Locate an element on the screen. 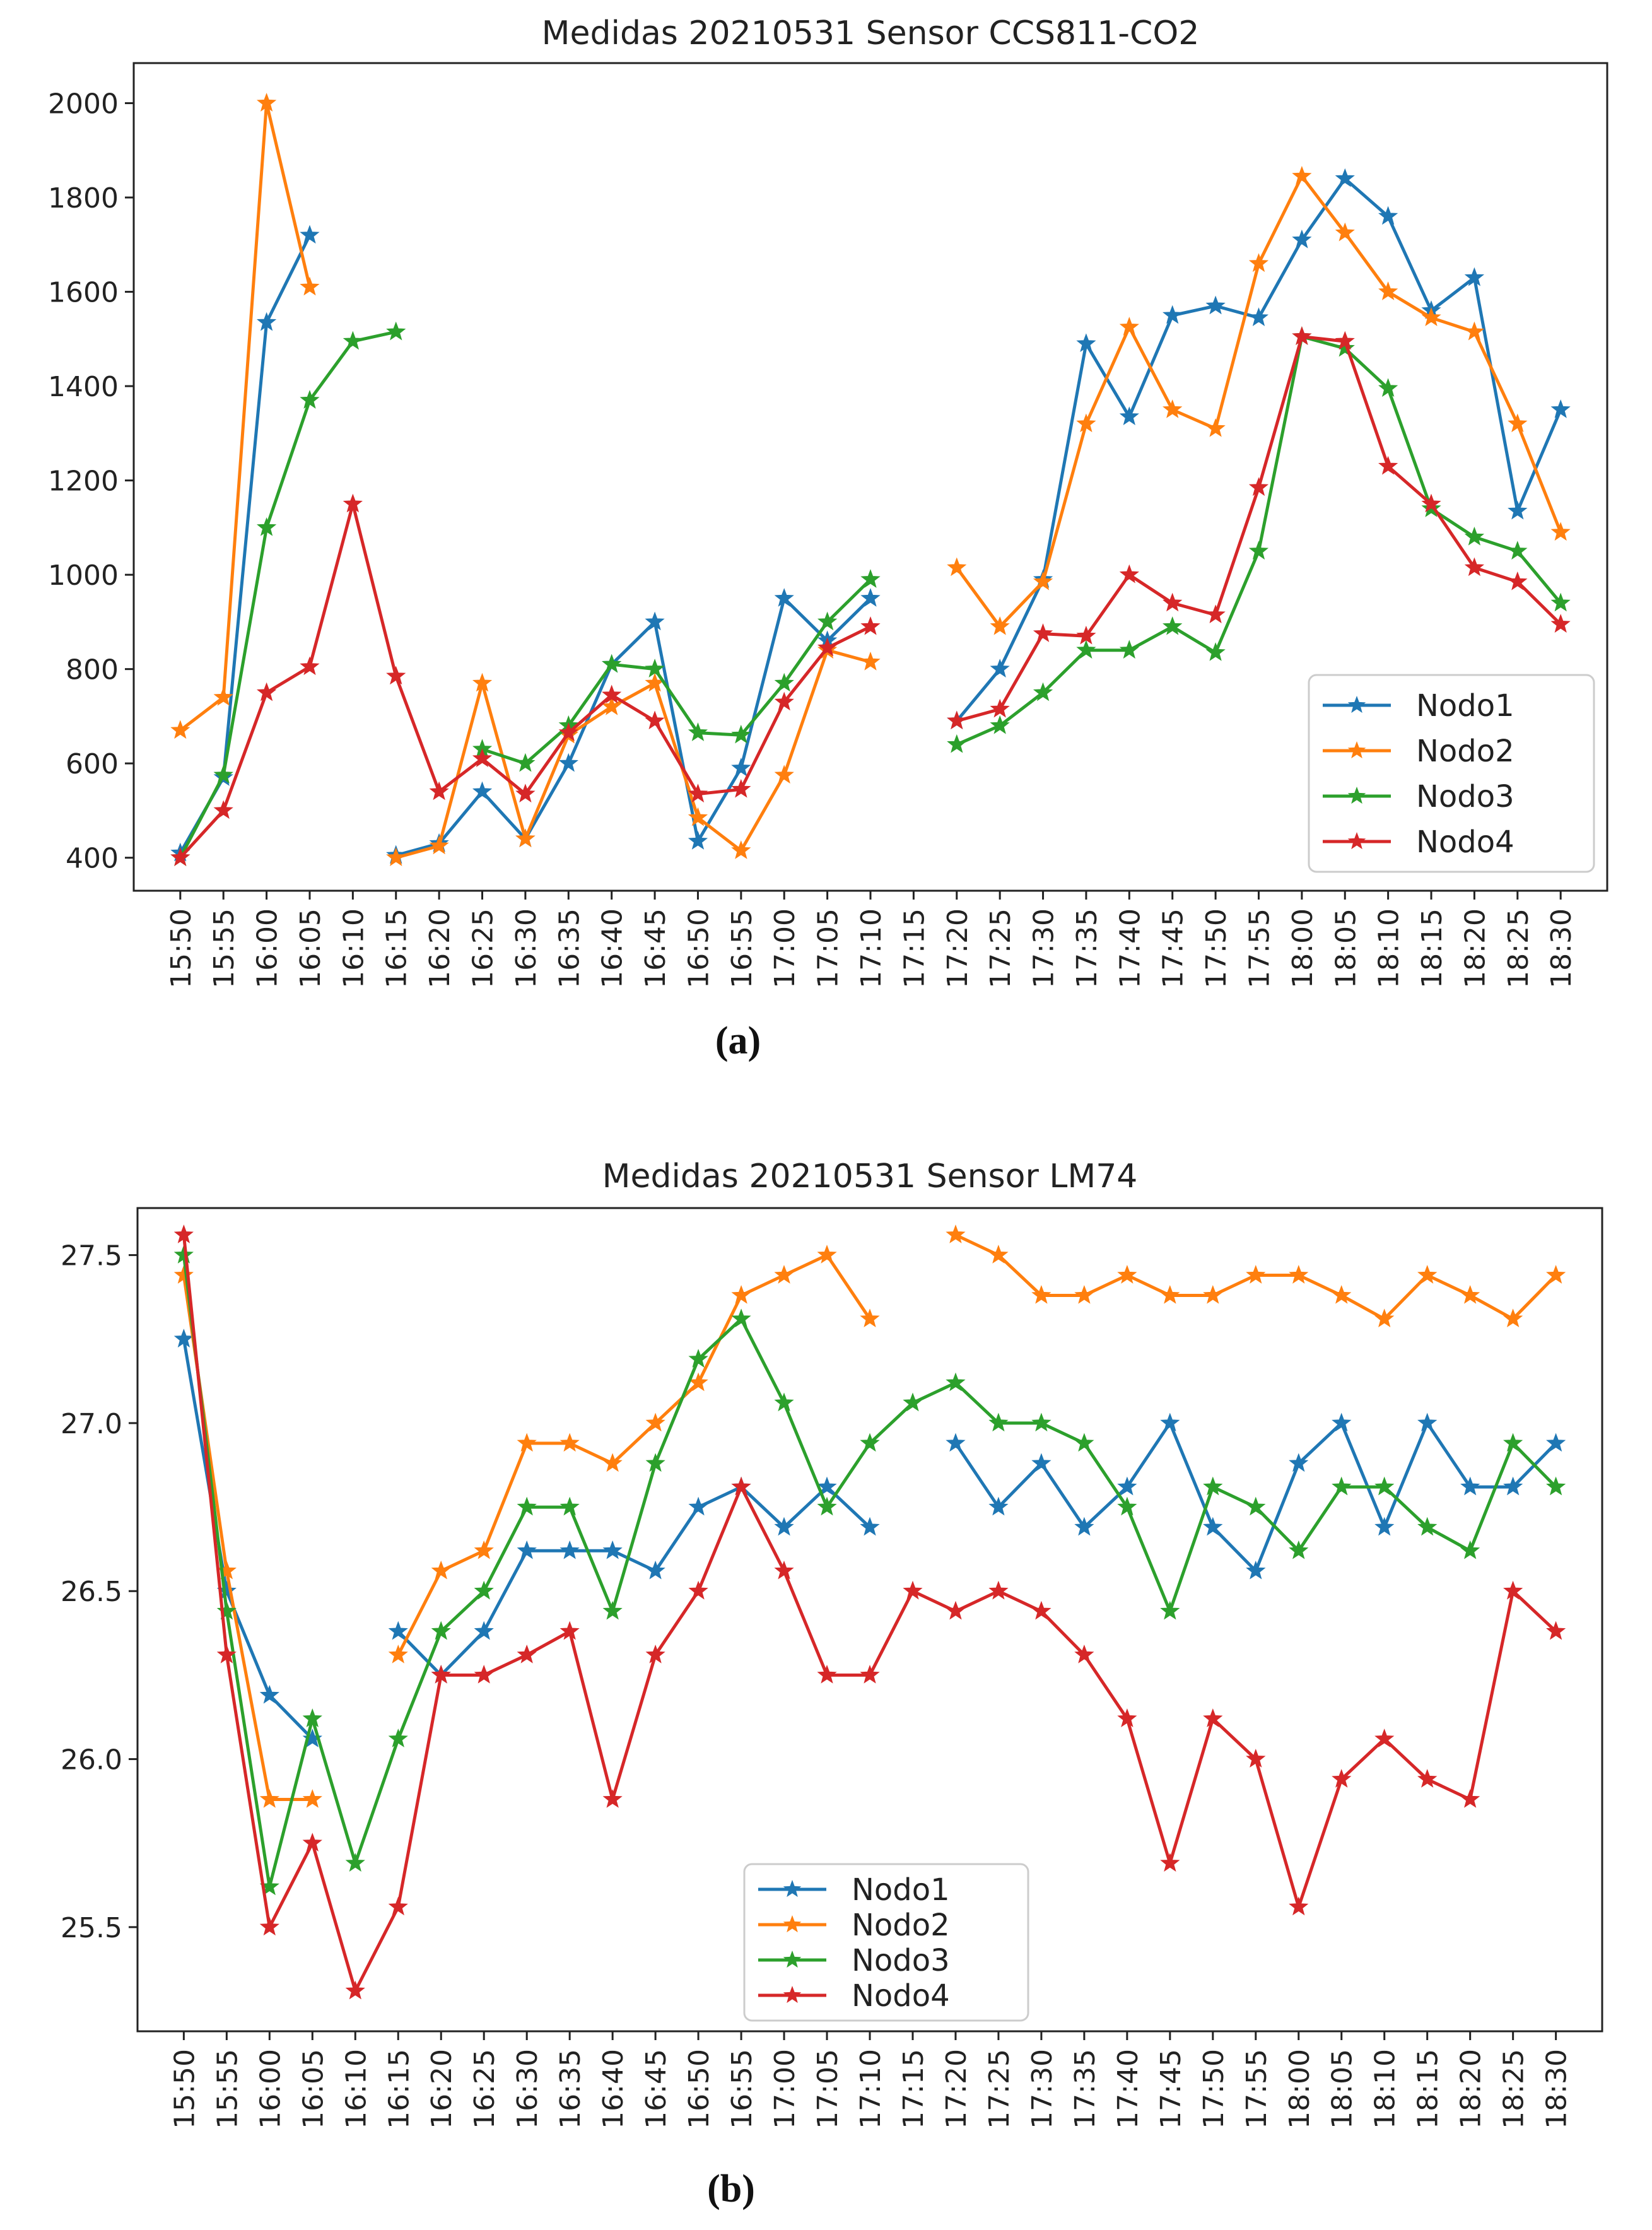 Image resolution: width=1652 pixels, height=2230 pixels. x-tick-label: 17:00 is located at coordinates (785, 2089).